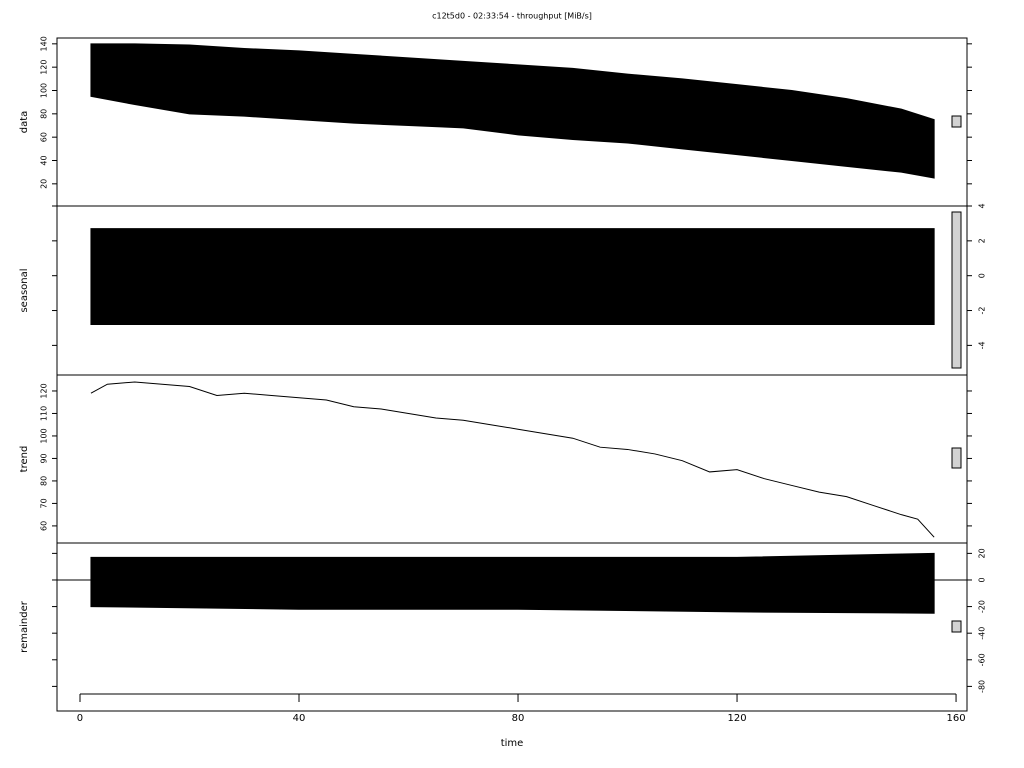  I want to click on x-axis-label: time, so click(512, 743).